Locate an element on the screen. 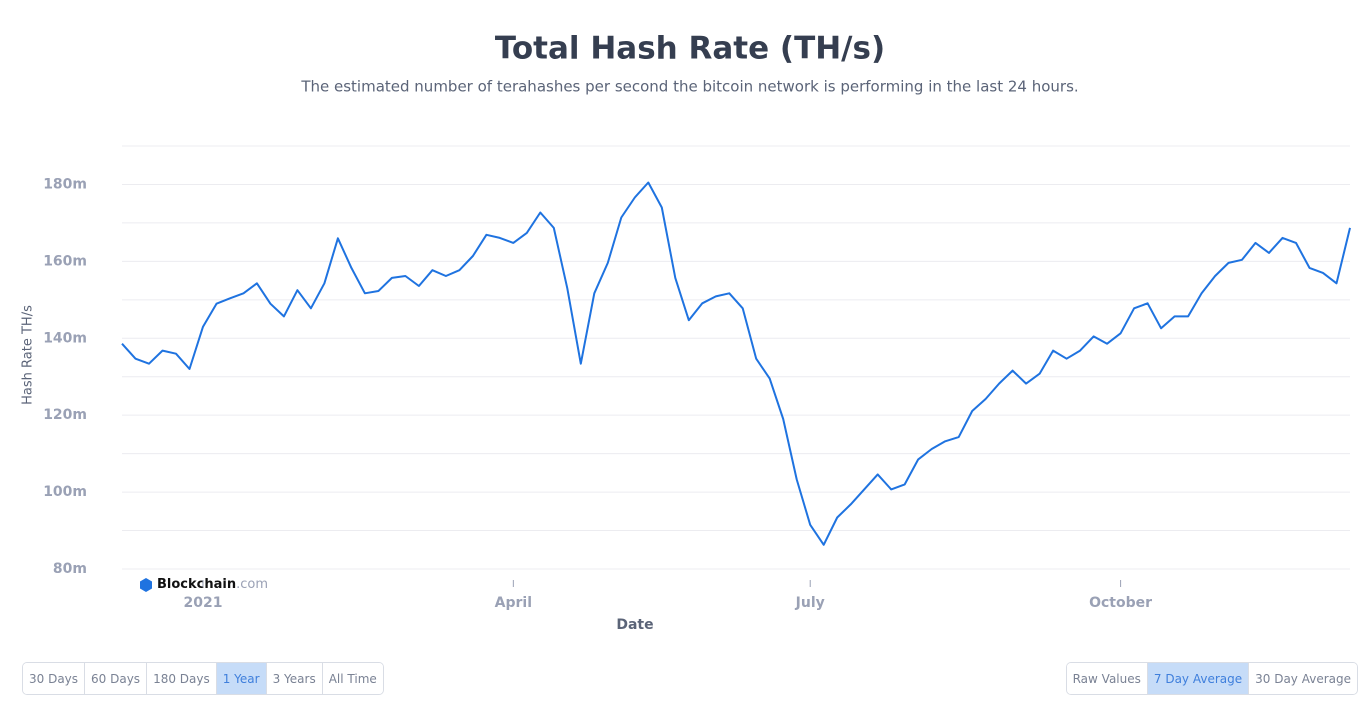  brand-word: Blockchain is located at coordinates (196, 584).